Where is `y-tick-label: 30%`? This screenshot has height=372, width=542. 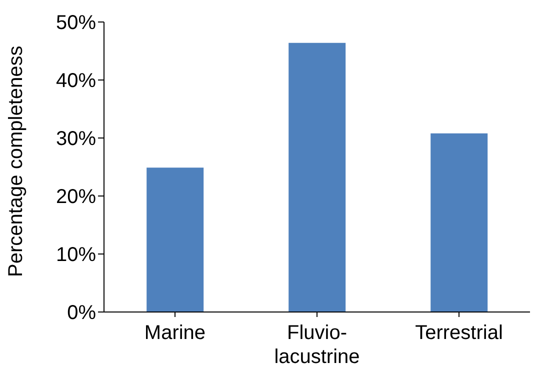 y-tick-label: 30% is located at coordinates (76, 139).